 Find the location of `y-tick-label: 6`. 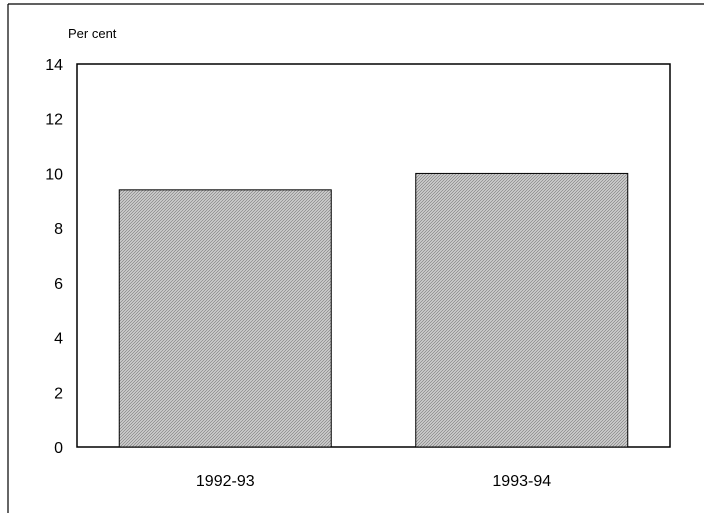

y-tick-label: 6 is located at coordinates (58, 284).